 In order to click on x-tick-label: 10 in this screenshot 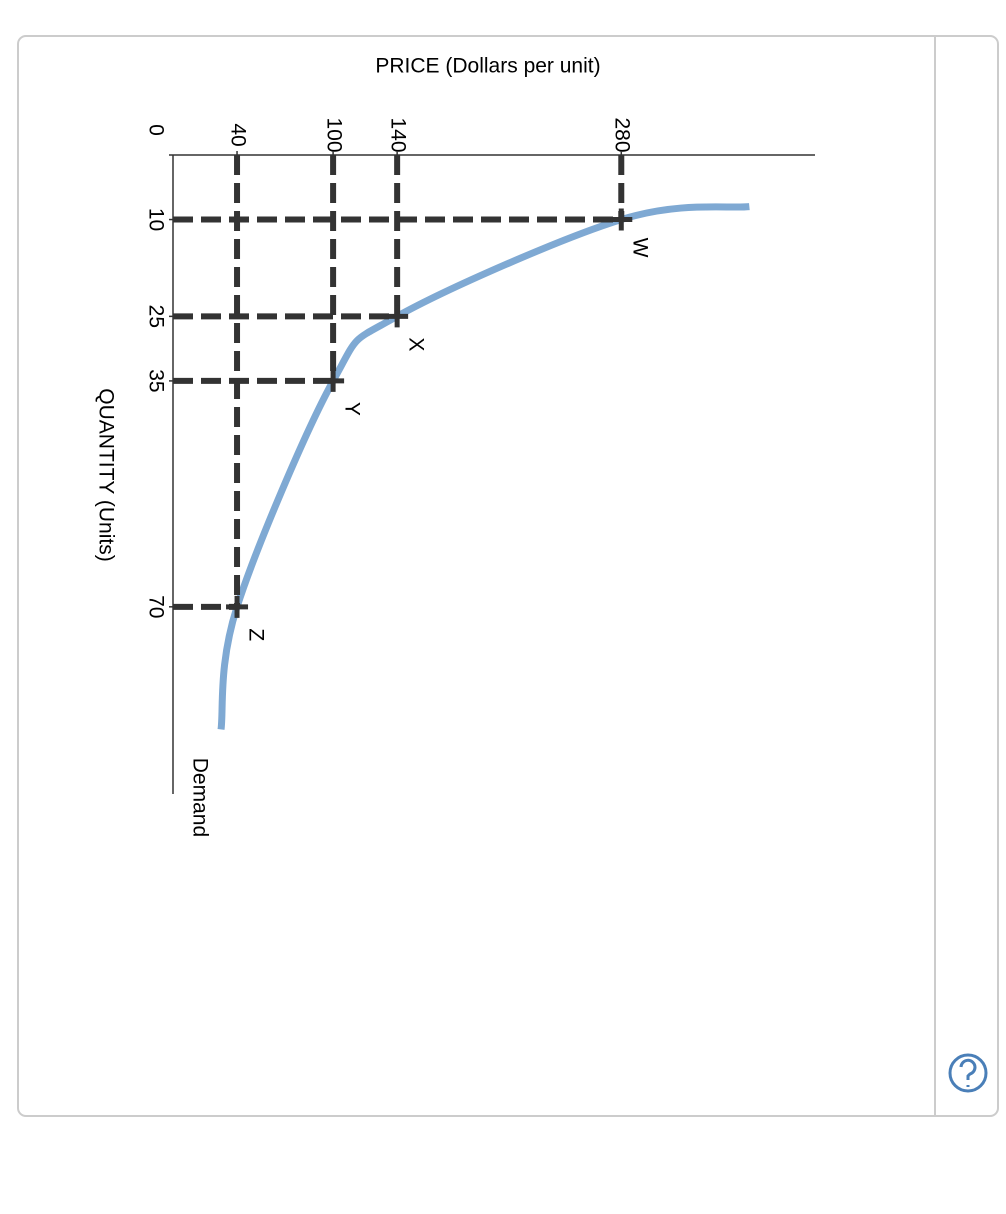, I will do `click(155, 219)`.